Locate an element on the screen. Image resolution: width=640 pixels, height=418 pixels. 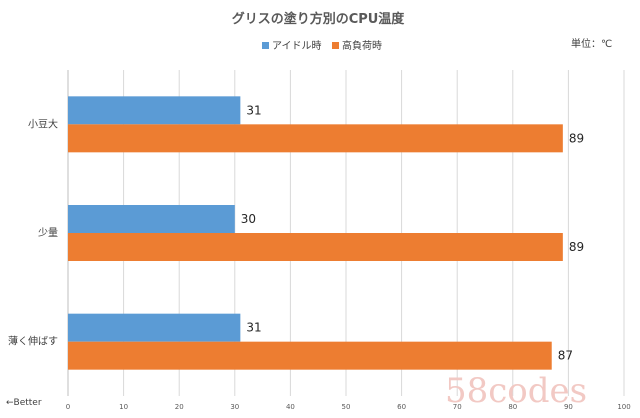
category-label: 少量 is located at coordinates (48, 233).